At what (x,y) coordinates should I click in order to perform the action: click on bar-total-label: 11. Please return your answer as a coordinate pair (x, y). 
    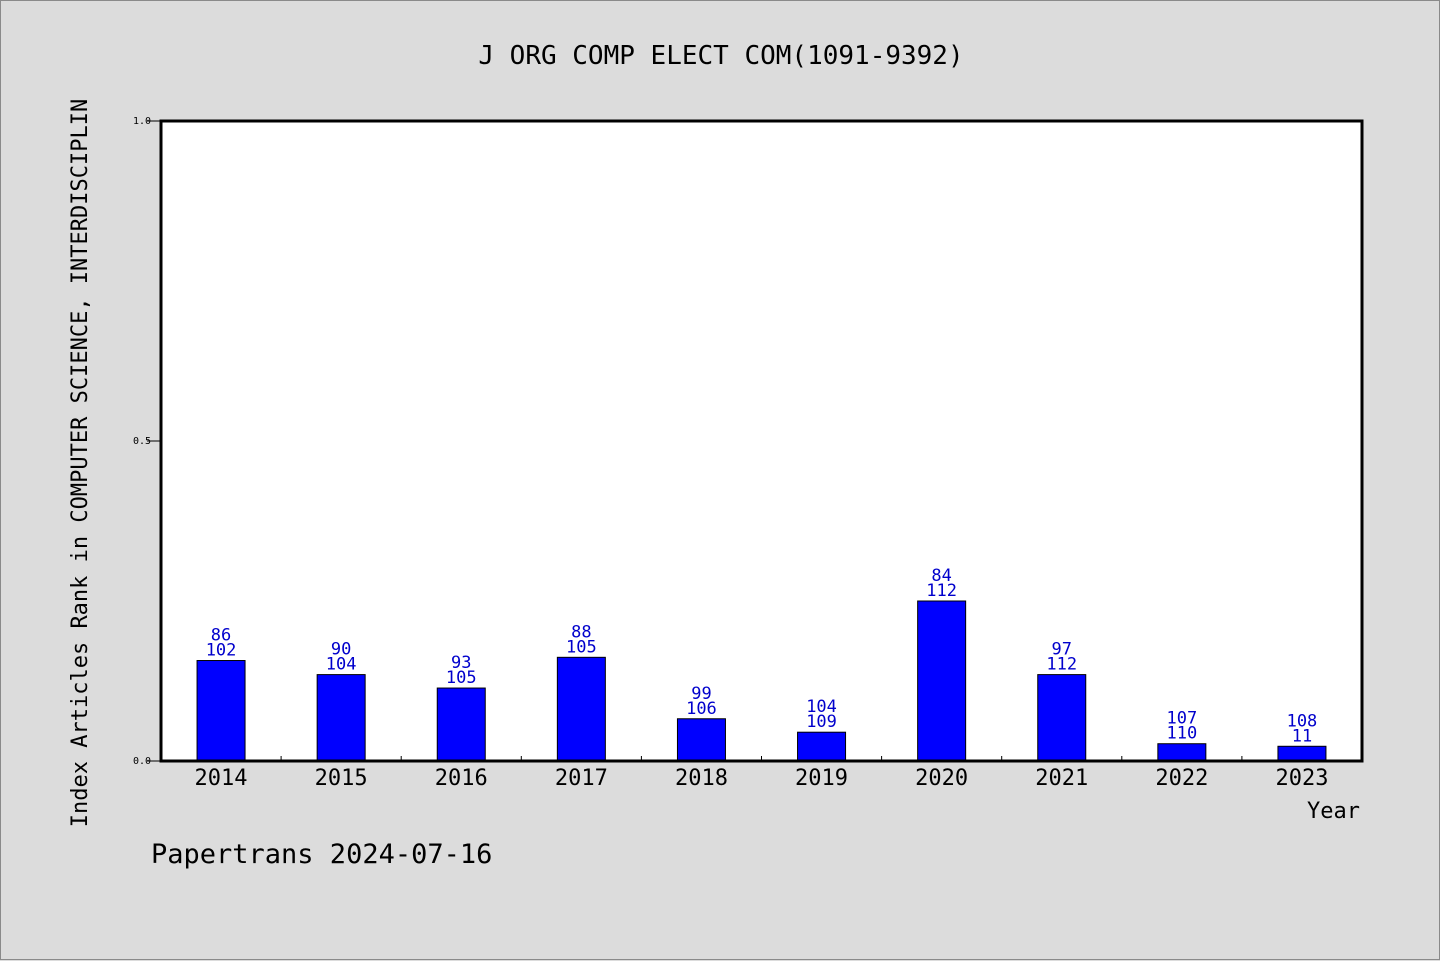
    Looking at the image, I should click on (1302, 736).